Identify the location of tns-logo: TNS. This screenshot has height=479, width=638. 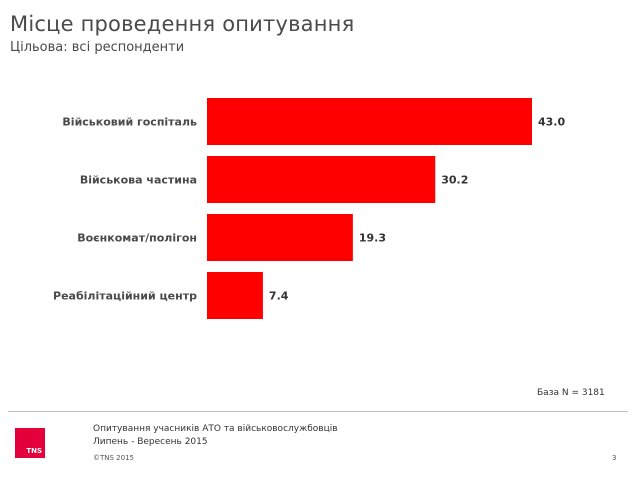
(30, 443).